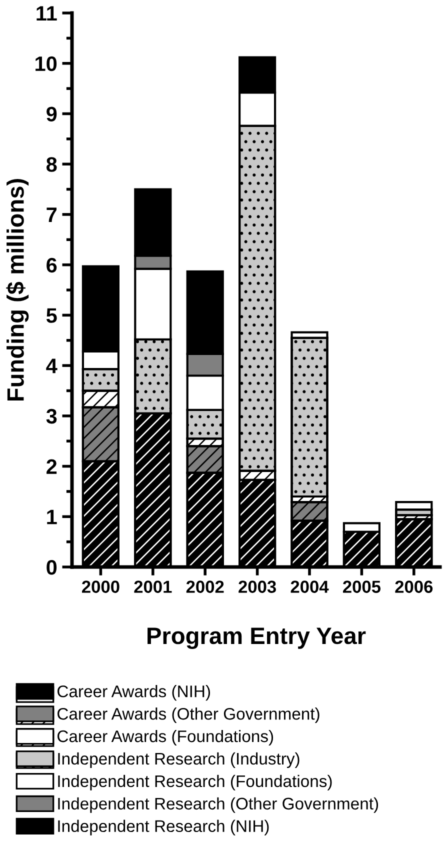  What do you see at coordinates (257, 586) in the screenshot?
I see `x-tick-label: 2003` at bounding box center [257, 586].